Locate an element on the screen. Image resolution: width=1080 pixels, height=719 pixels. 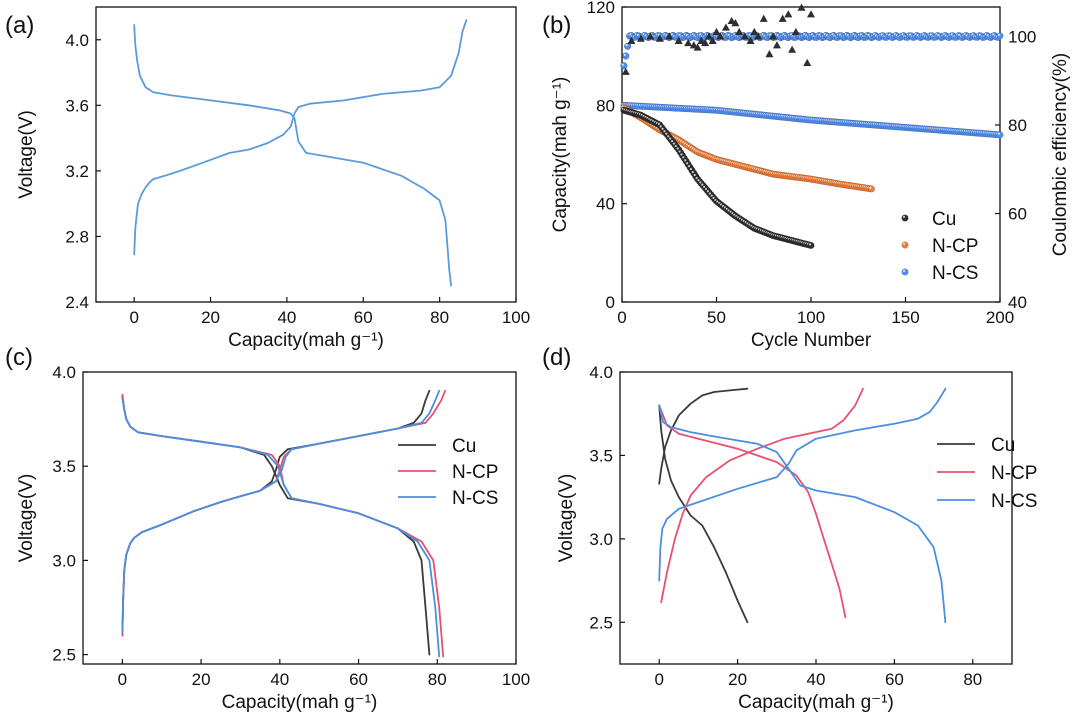
series-line-Cu-discharge is located at coordinates (276, 525).